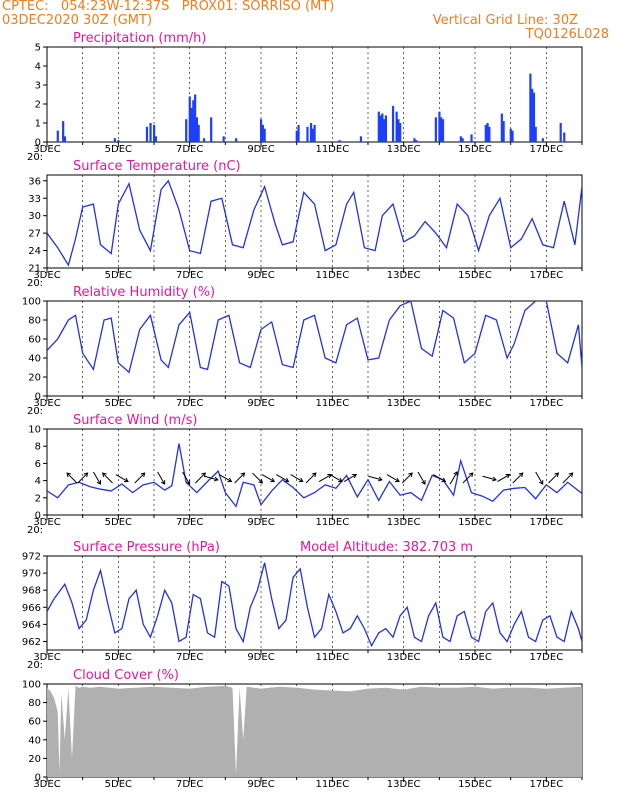 The width and height of the screenshot is (618, 800). Describe the element at coordinates (35, 283) in the screenshot. I see `x-tick-label-cut: 20:` at that location.